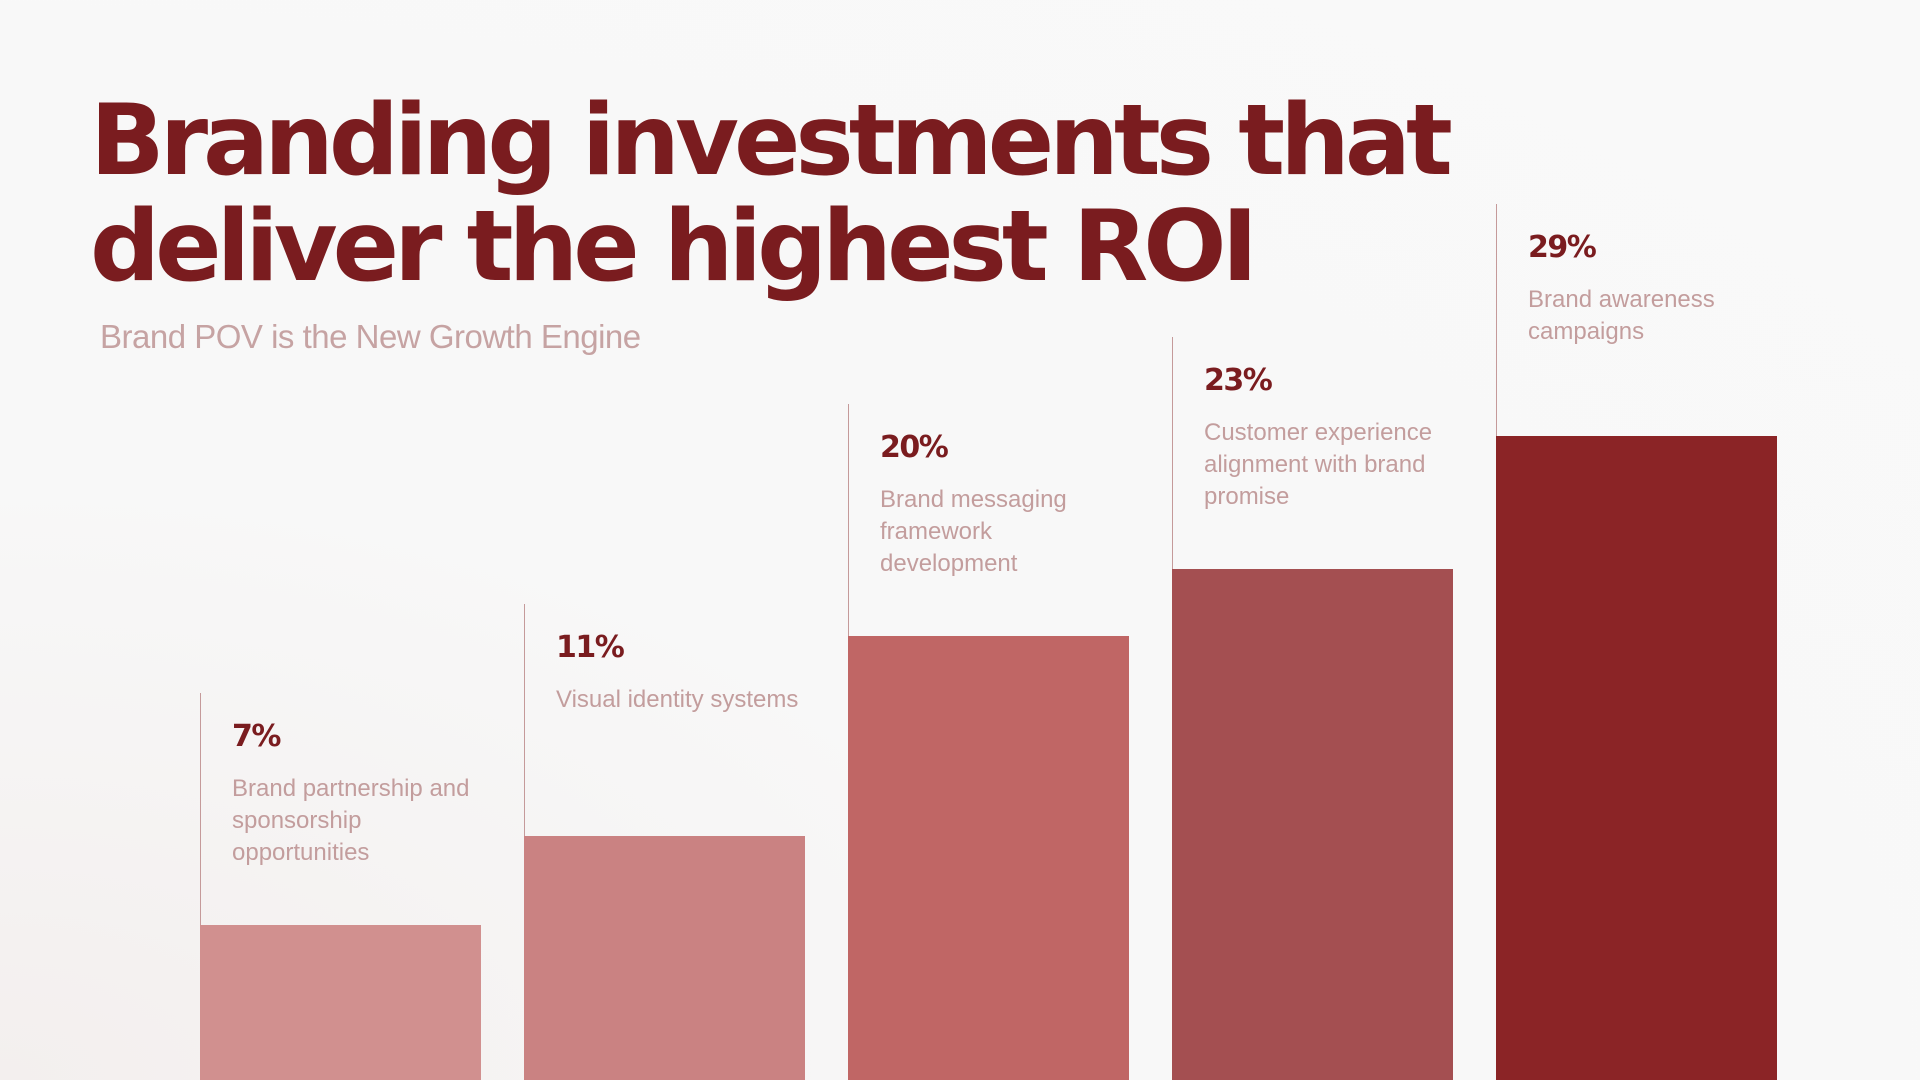  What do you see at coordinates (200, 886) in the screenshot?
I see `column-divider-line` at bounding box center [200, 886].